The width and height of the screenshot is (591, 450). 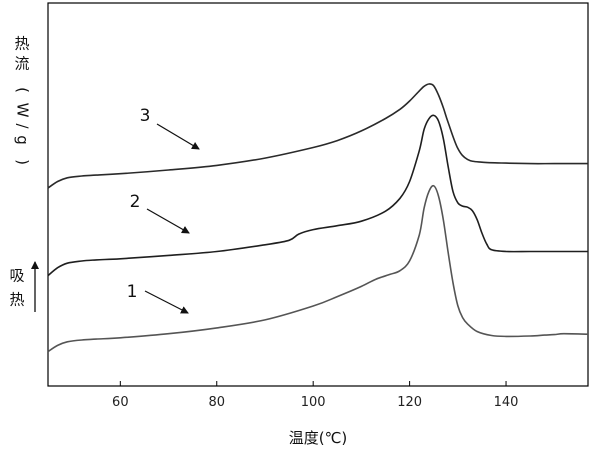 What do you see at coordinates (120, 402) in the screenshot?
I see `x-tick-label: 60` at bounding box center [120, 402].